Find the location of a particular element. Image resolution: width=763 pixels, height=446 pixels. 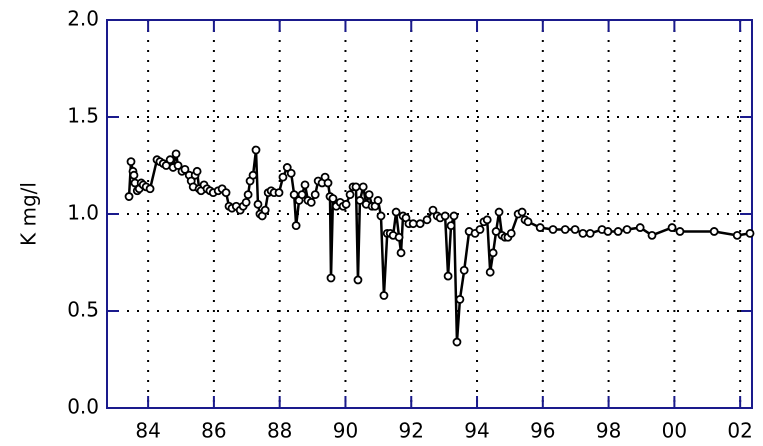

x-tick-label: 94 is located at coordinates (476, 431).